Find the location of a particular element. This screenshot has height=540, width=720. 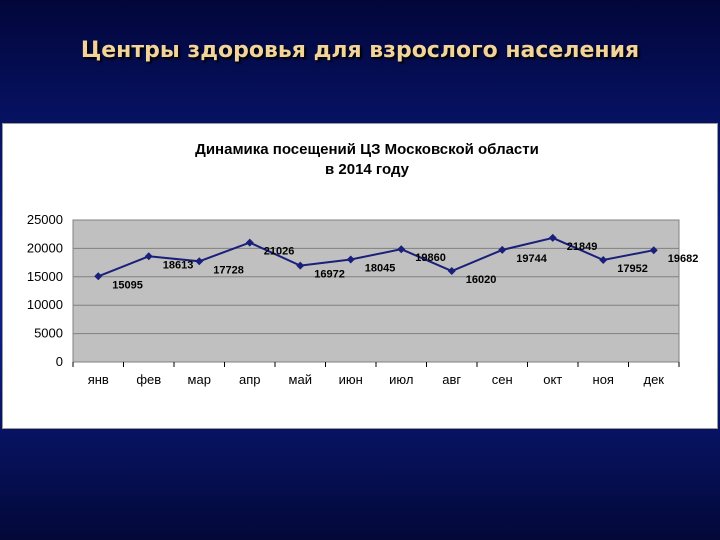

x-tick-label: ноя is located at coordinates (603, 379).